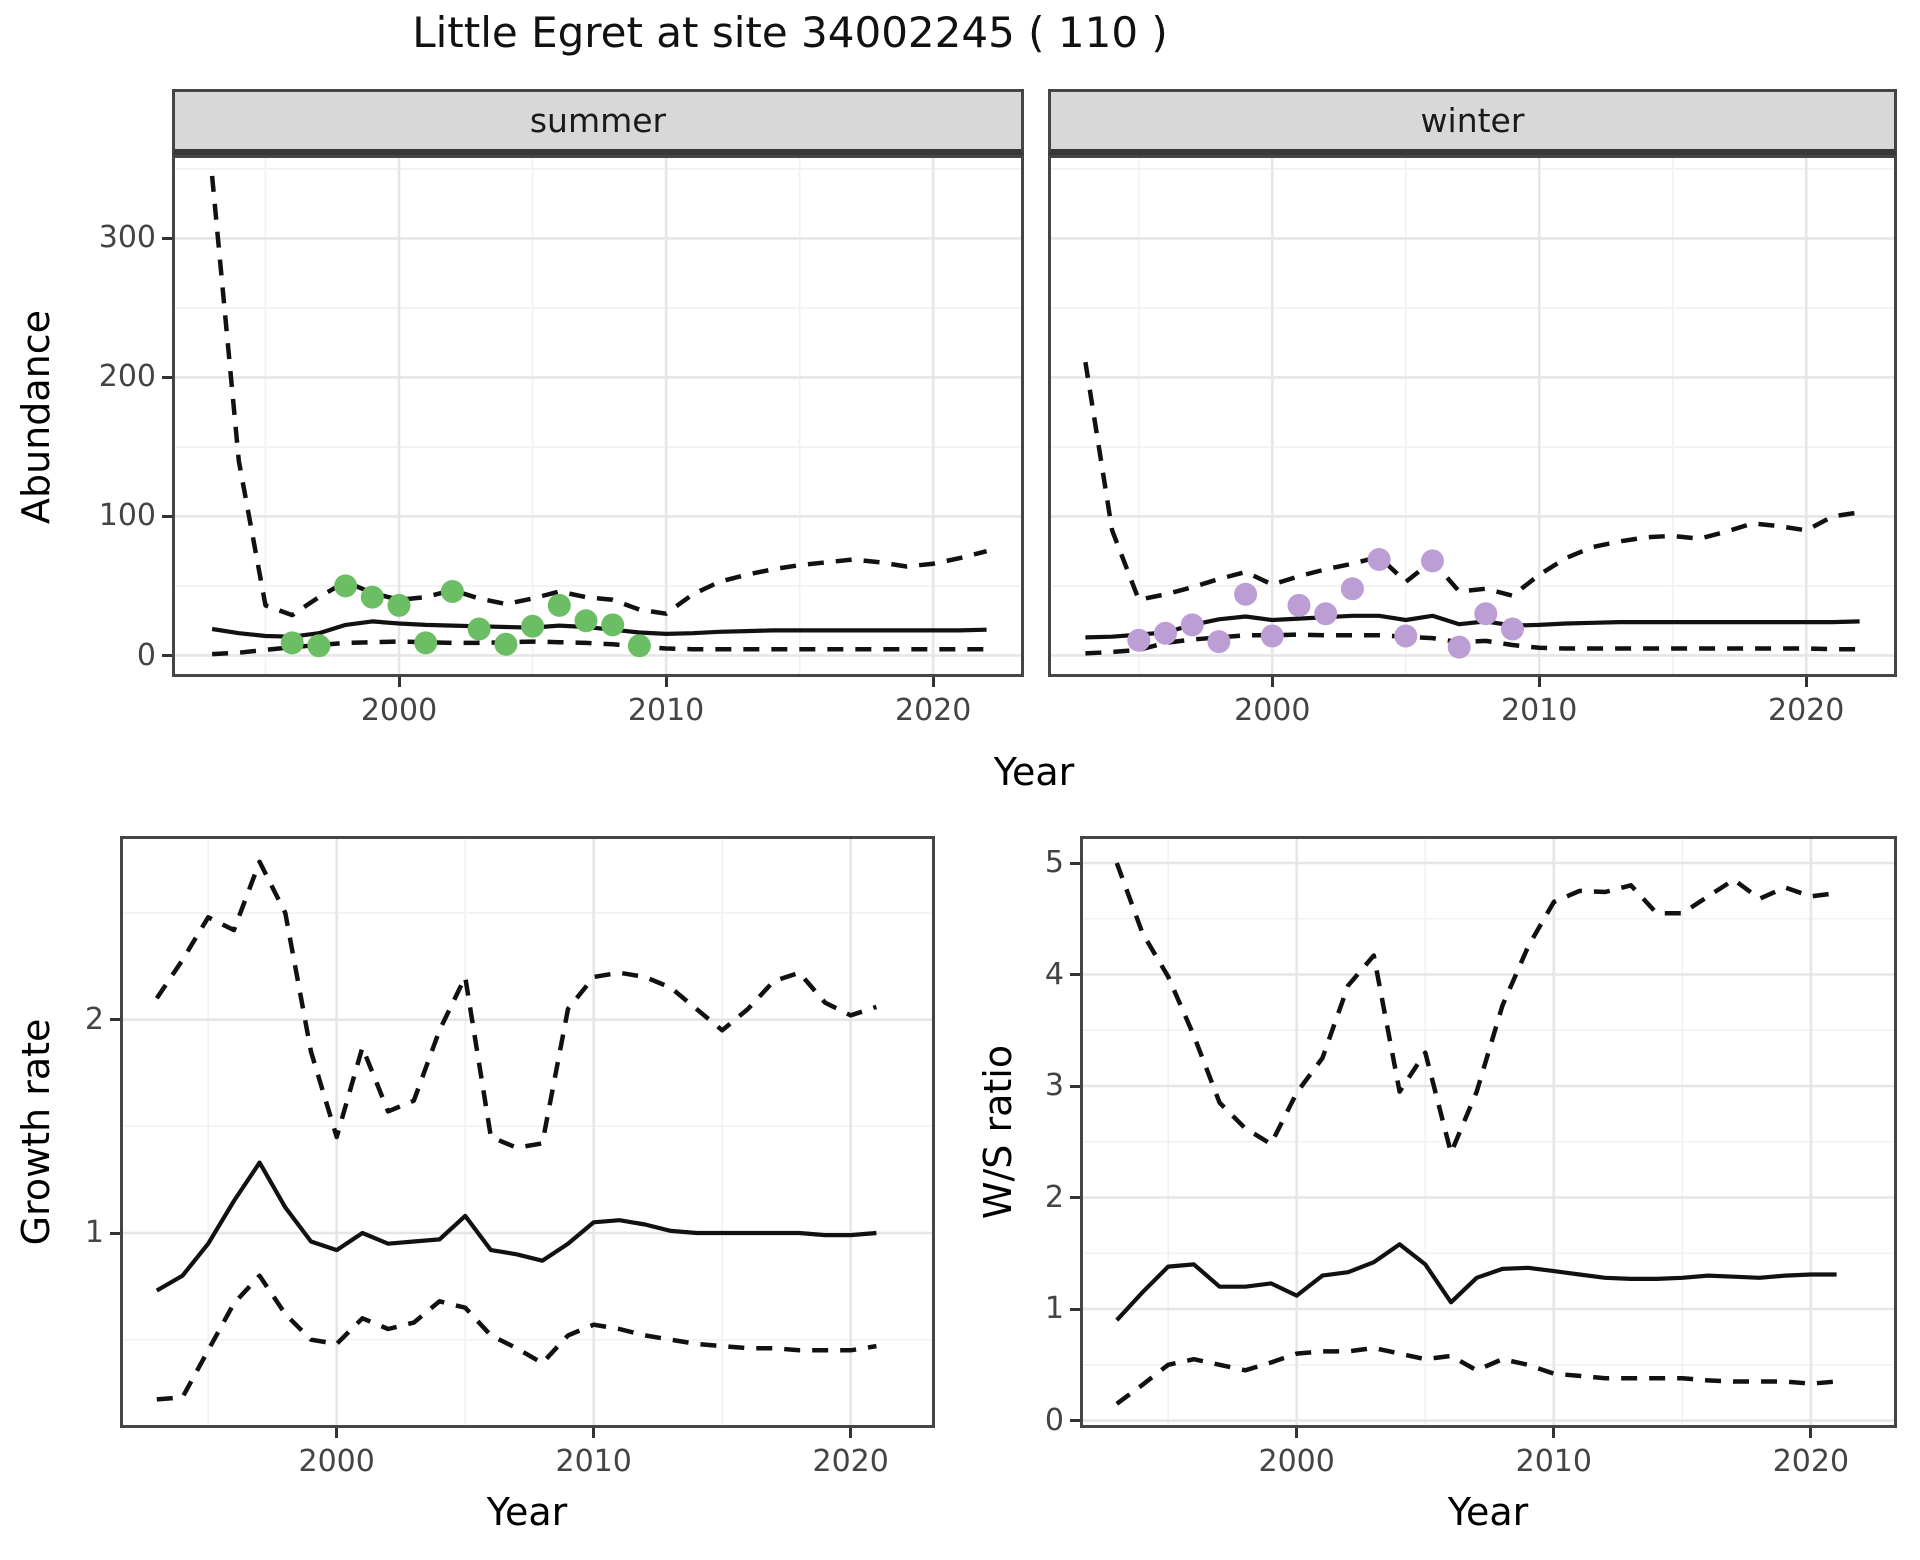 The width and height of the screenshot is (1920, 1560). I want to click on abundance_winter-lower_ci-line, so click(1472, 644).